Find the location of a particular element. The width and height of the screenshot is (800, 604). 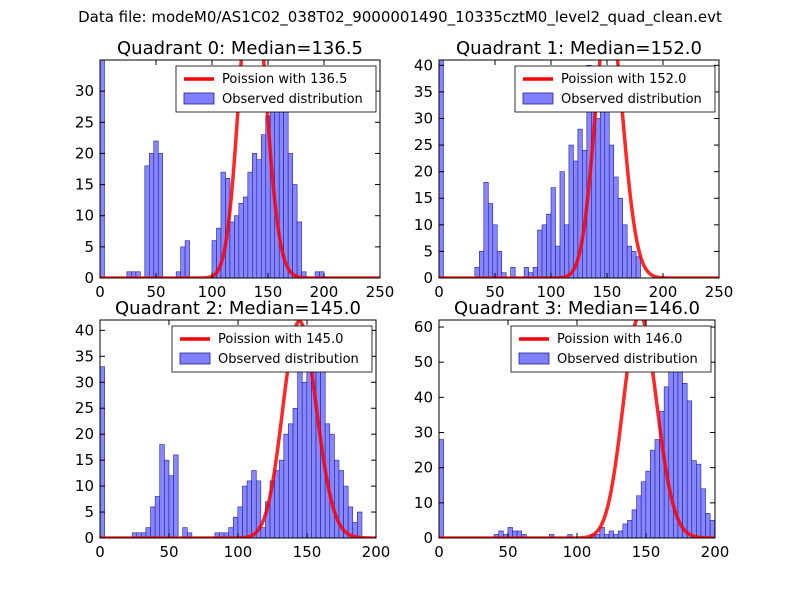

quadrant-2-xtick-label: 50 is located at coordinates (168, 552).